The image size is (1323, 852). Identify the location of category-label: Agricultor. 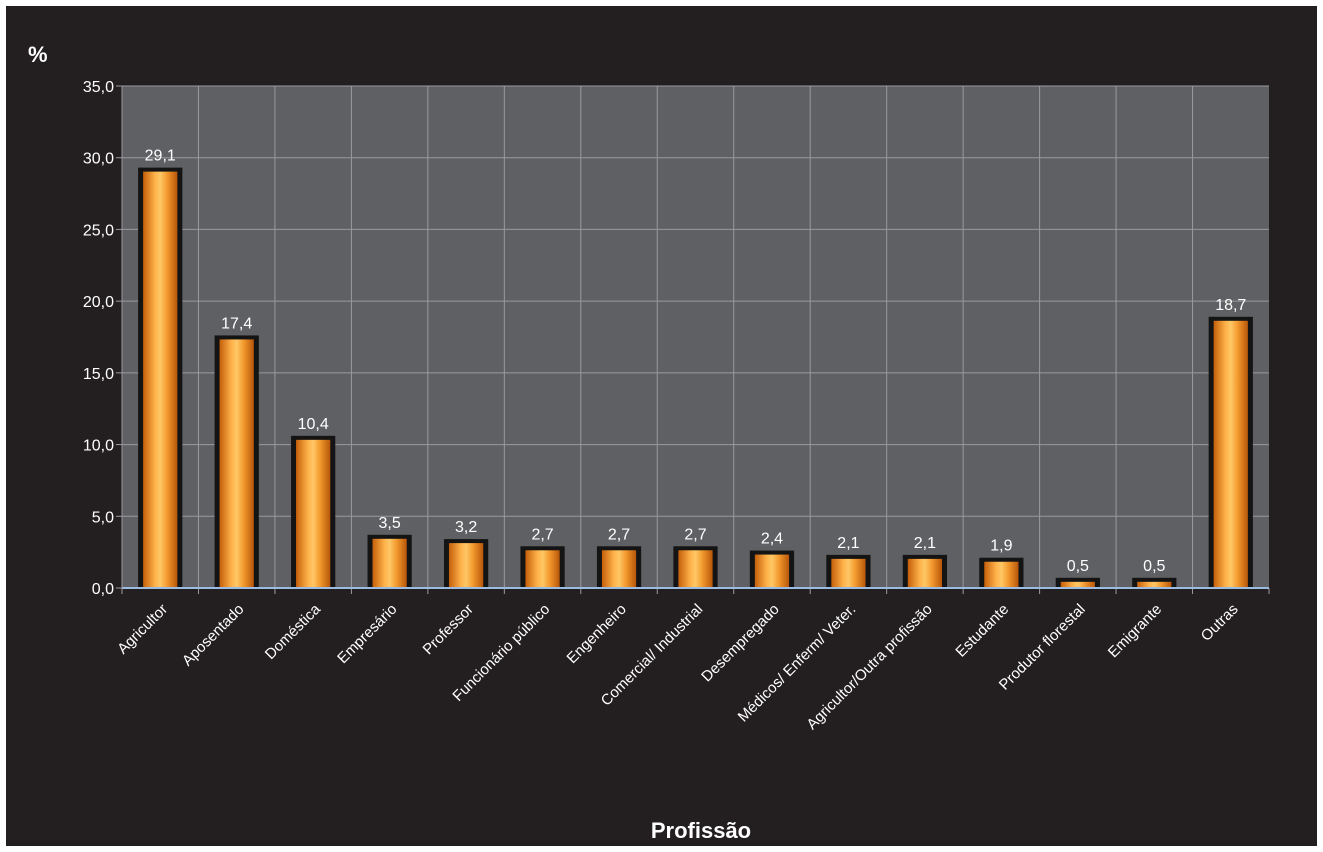
(142, 629).